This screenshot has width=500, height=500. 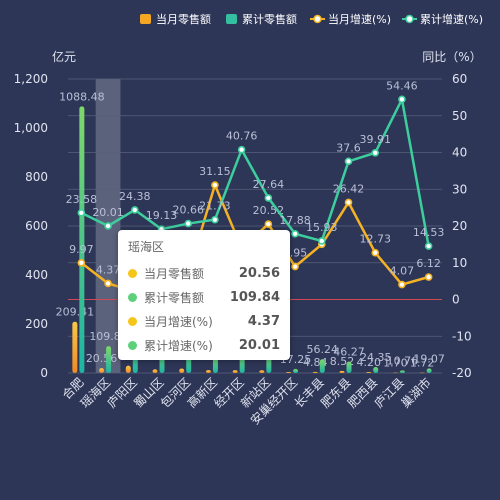 What do you see at coordinates (204, 297) in the screenshot?
I see `tooltip-row: 累计零售额 109.84` at bounding box center [204, 297].